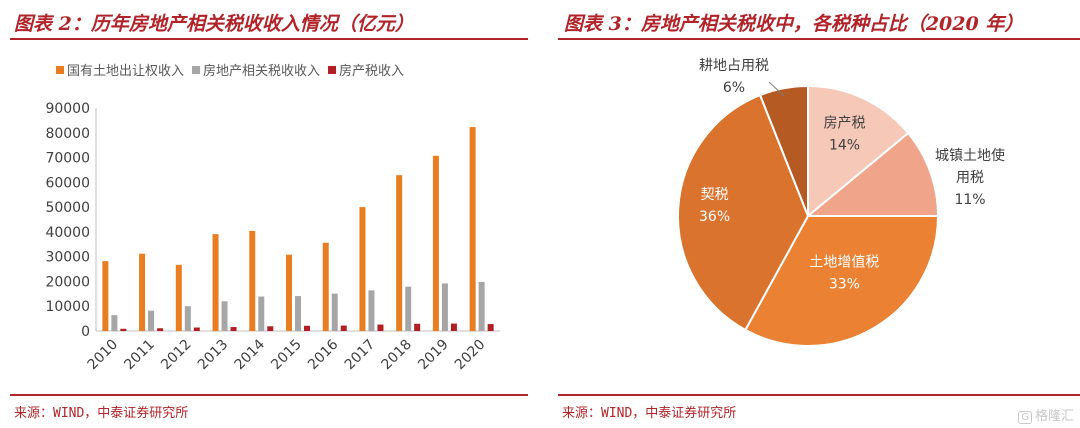 The width and height of the screenshot is (1080, 428). I want to click on y-tick-label: 0, so click(85, 332).